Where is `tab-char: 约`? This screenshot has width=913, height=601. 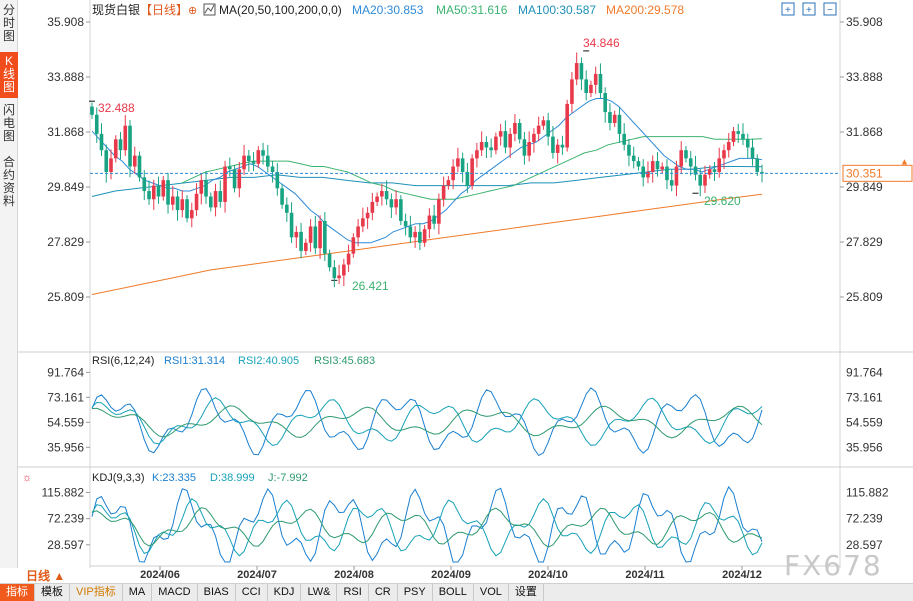 tab-char: 约 is located at coordinates (9, 175).